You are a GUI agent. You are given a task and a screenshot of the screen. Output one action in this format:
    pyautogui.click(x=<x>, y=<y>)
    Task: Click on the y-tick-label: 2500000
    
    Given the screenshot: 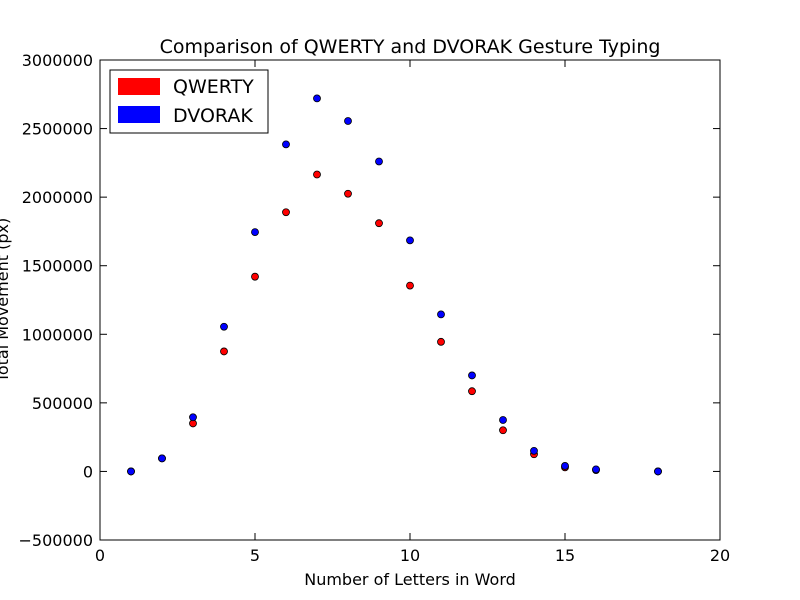 What is the action you would take?
    pyautogui.click(x=57, y=129)
    